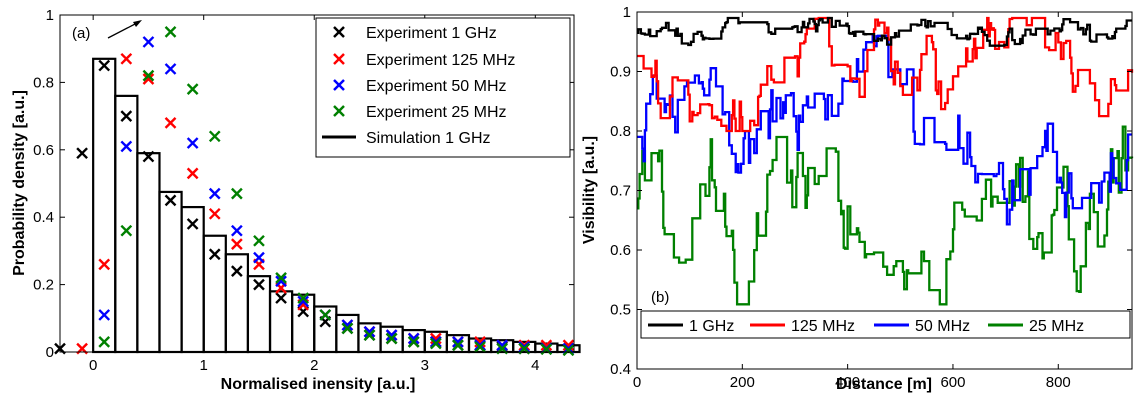  What do you see at coordinates (589, 190) in the screenshot?
I see `right-y-axis-label: Visibility [a.u.]` at bounding box center [589, 190].